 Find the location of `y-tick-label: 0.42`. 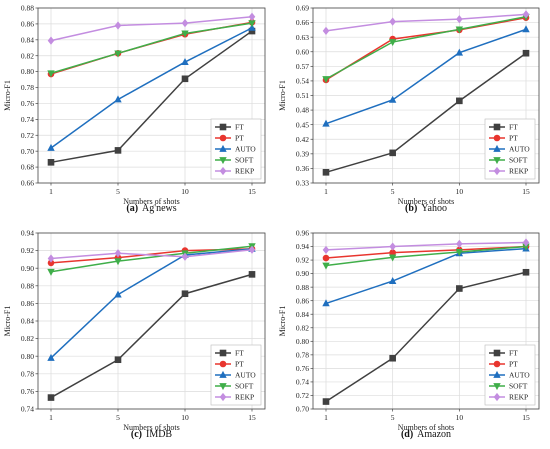

y-tick-label: 0.42 is located at coordinates (302, 139).